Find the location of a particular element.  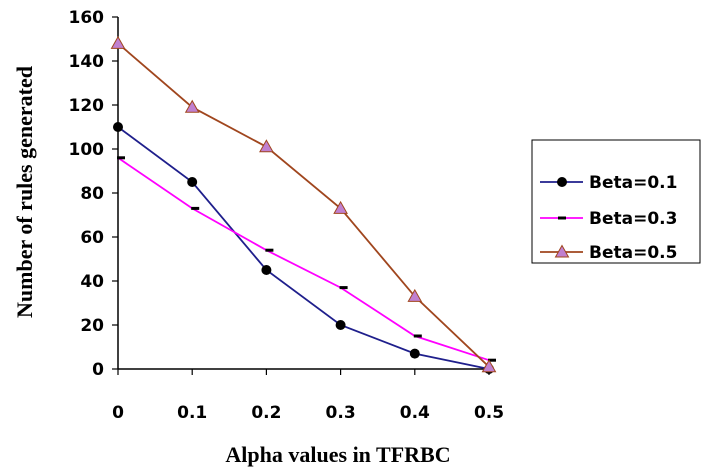

x-tick-label: 0.1 is located at coordinates (192, 413).